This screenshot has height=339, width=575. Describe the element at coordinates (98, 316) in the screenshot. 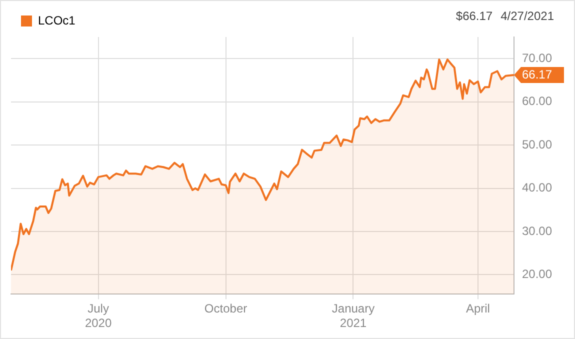

I see `x-tick-label: July 2020` at that location.